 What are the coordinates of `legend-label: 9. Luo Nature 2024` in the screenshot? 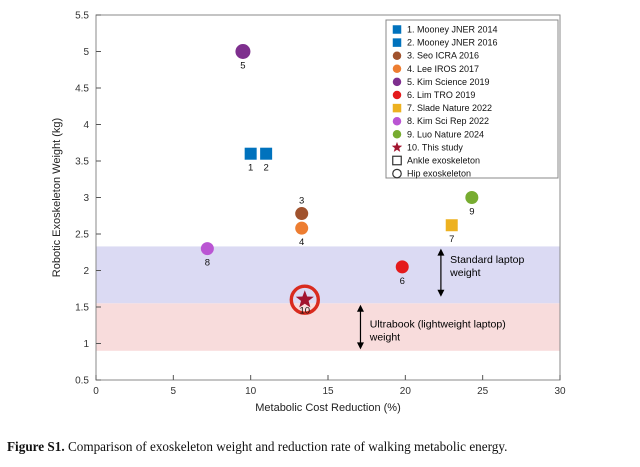 It's located at (445, 134).